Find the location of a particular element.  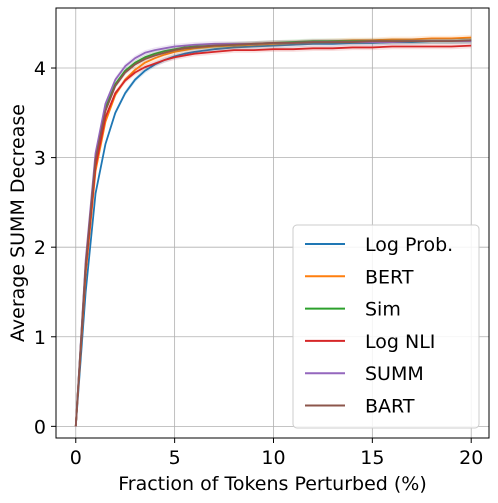

legend-label-summ: SUMM is located at coordinates (394, 374).